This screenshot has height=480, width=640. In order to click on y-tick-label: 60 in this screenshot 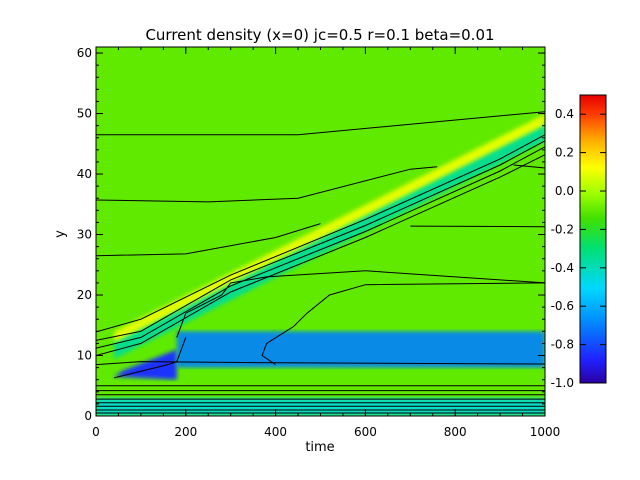, I will do `click(84, 53)`.